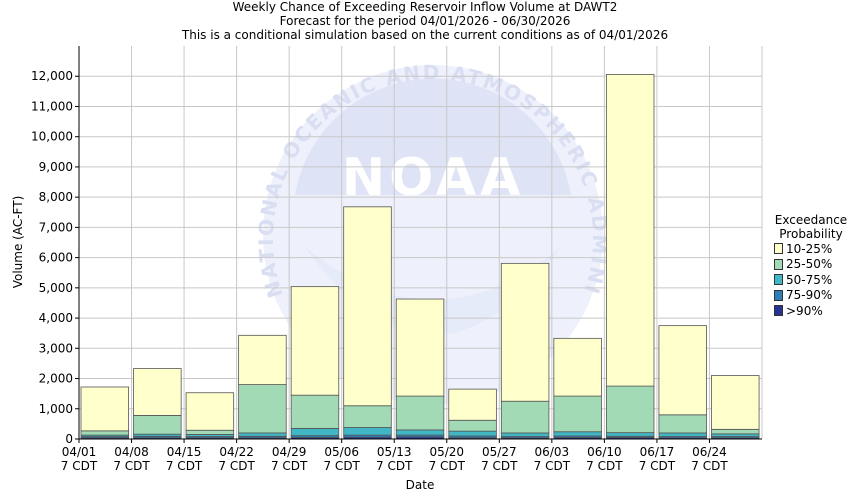 Image resolution: width=850 pixels, height=500 pixels. What do you see at coordinates (18, 242) in the screenshot?
I see `y-axis-label: Volume (AC-FT)` at bounding box center [18, 242].